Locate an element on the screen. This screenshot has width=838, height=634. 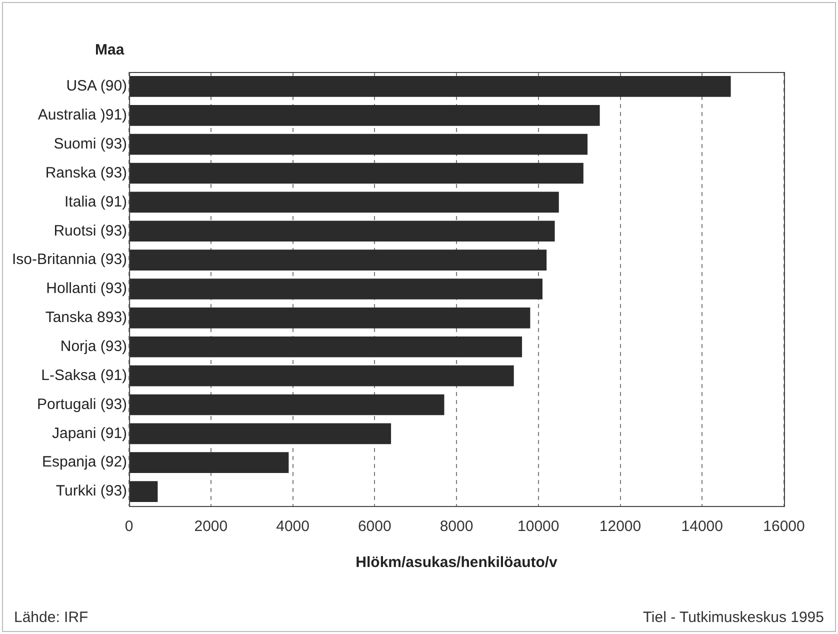
x-axis-title: Hlökm/asukas/henkilöauto/v is located at coordinates (457, 563).